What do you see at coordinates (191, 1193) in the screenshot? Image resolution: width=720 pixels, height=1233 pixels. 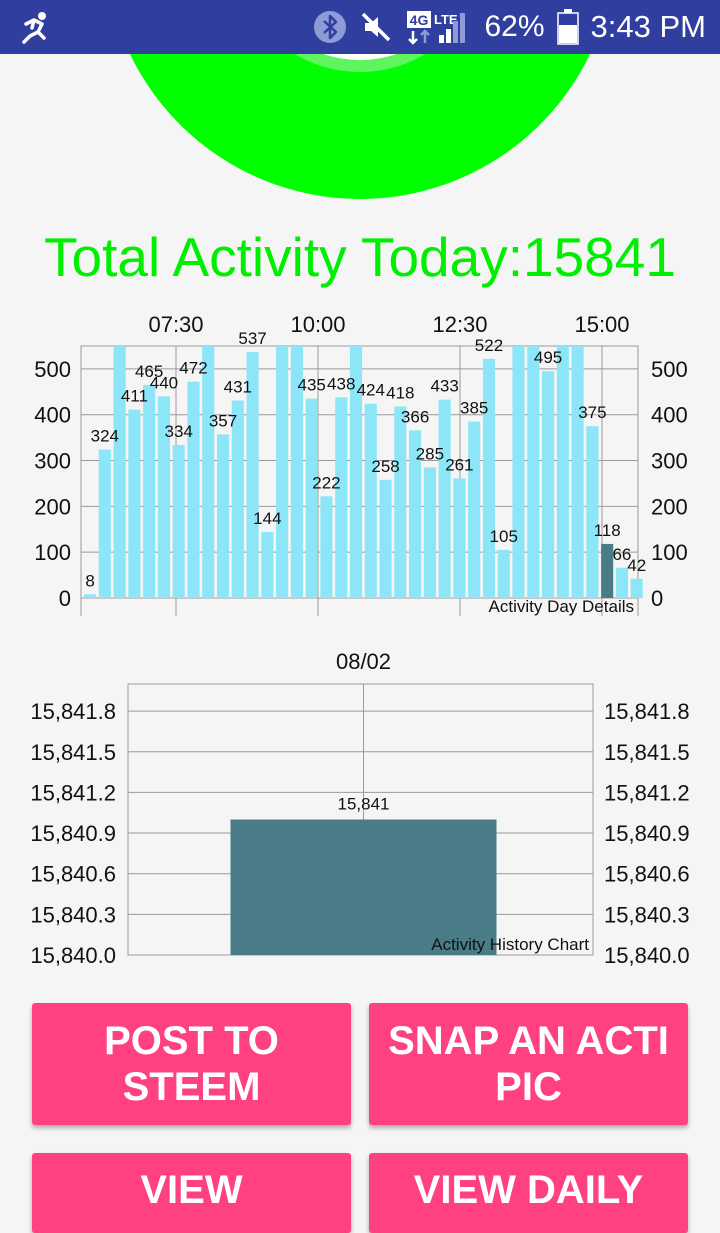 I see `view-button: VIEW` at bounding box center [191, 1193].